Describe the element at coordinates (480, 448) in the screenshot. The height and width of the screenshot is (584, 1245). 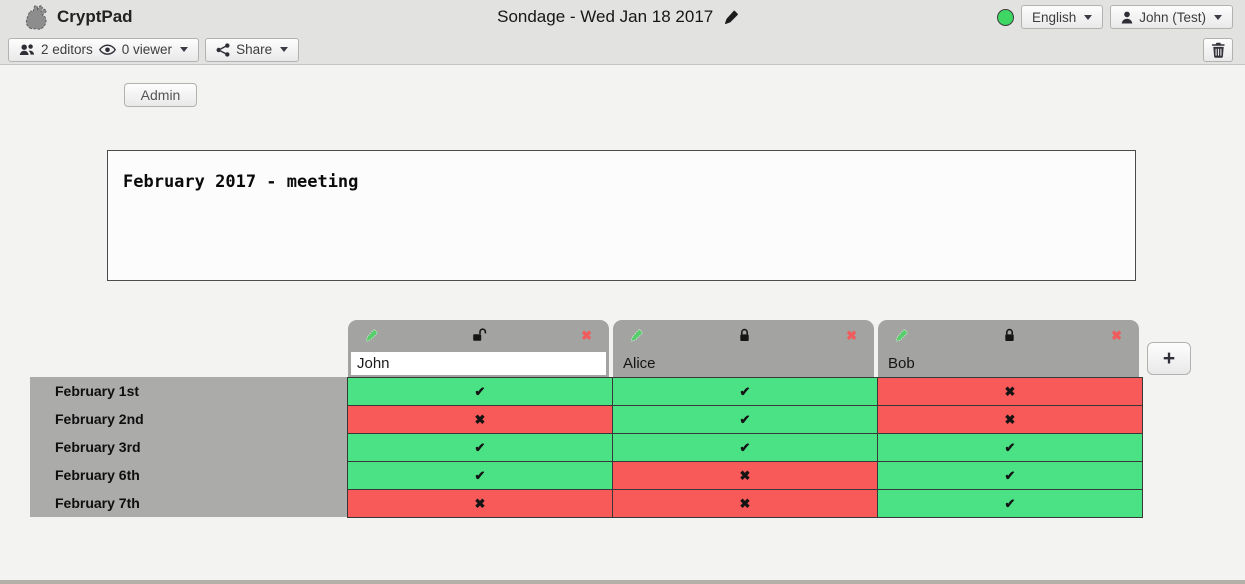
I see `vote-cell-2-0: ✔` at that location.